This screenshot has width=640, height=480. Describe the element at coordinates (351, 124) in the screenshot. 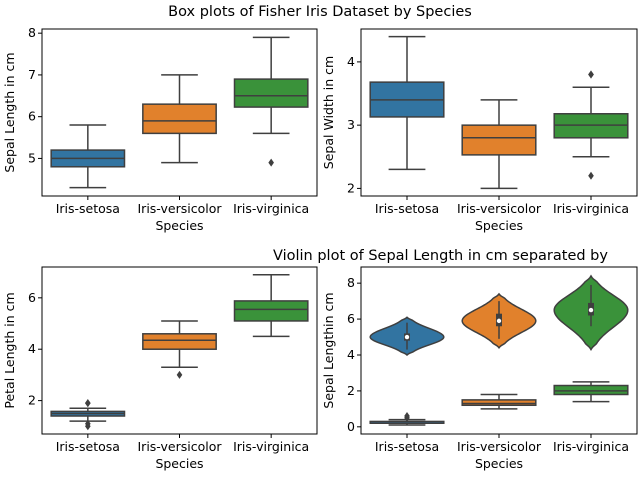

I see `y-tick-label: 3` at that location.